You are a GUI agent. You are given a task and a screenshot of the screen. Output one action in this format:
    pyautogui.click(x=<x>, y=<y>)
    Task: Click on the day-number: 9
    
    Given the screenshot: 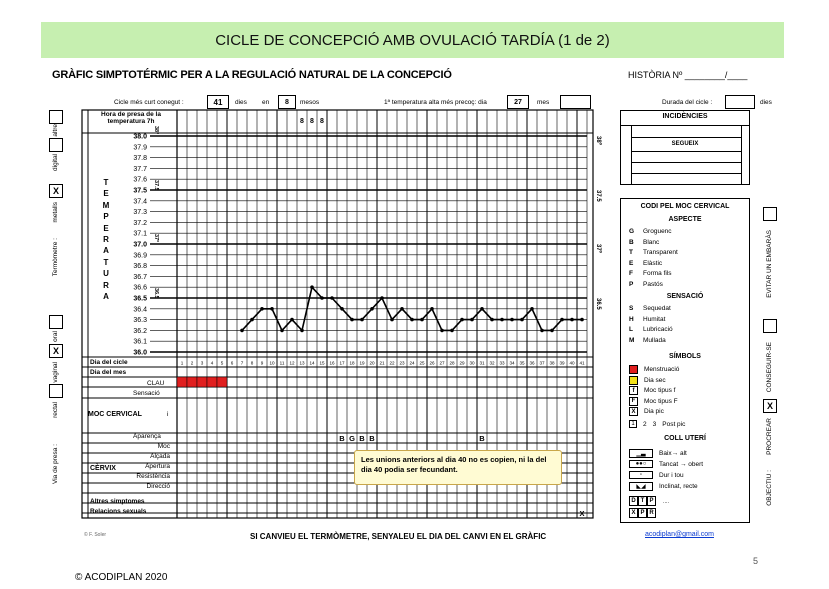 What is the action you would take?
    pyautogui.click(x=262, y=363)
    